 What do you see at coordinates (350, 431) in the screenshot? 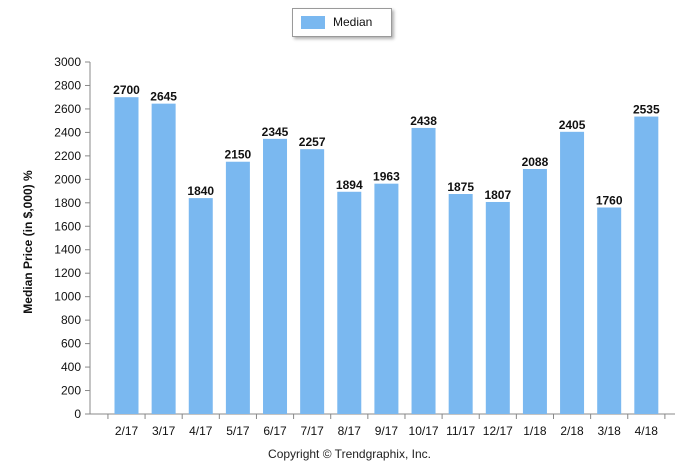
I see `x-tick-label: 8/17` at bounding box center [350, 431].